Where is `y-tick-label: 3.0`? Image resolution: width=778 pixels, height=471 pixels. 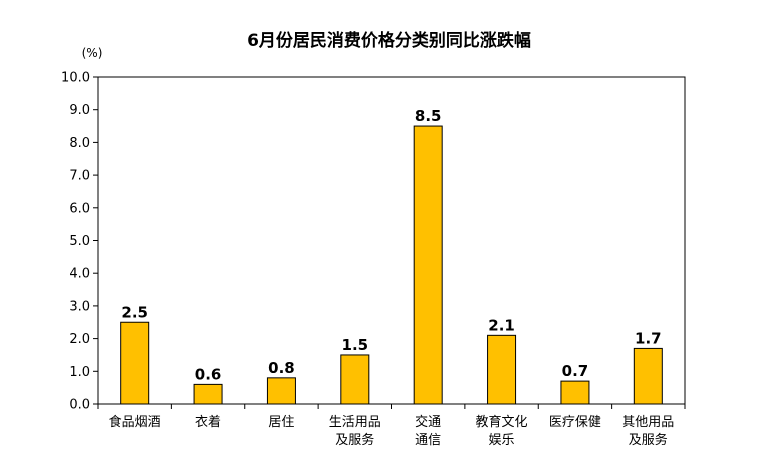
y-tick-label: 3.0 is located at coordinates (79, 306).